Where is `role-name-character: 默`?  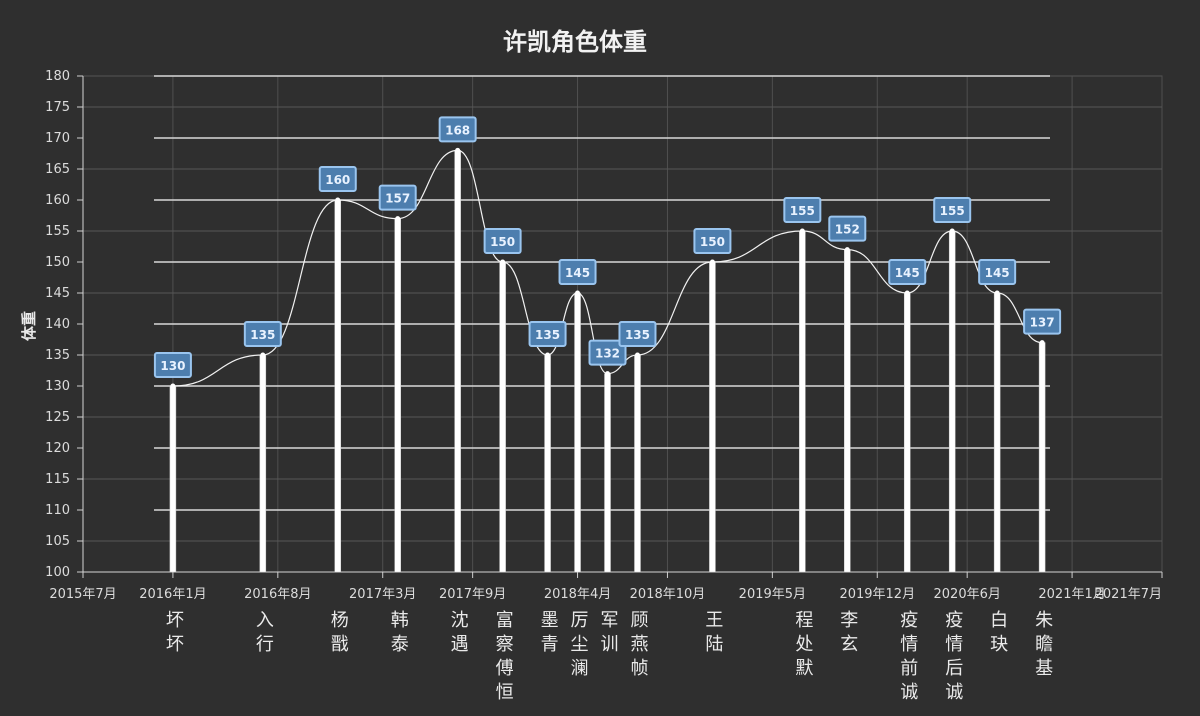 role-name-character: 默 is located at coordinates (804, 668).